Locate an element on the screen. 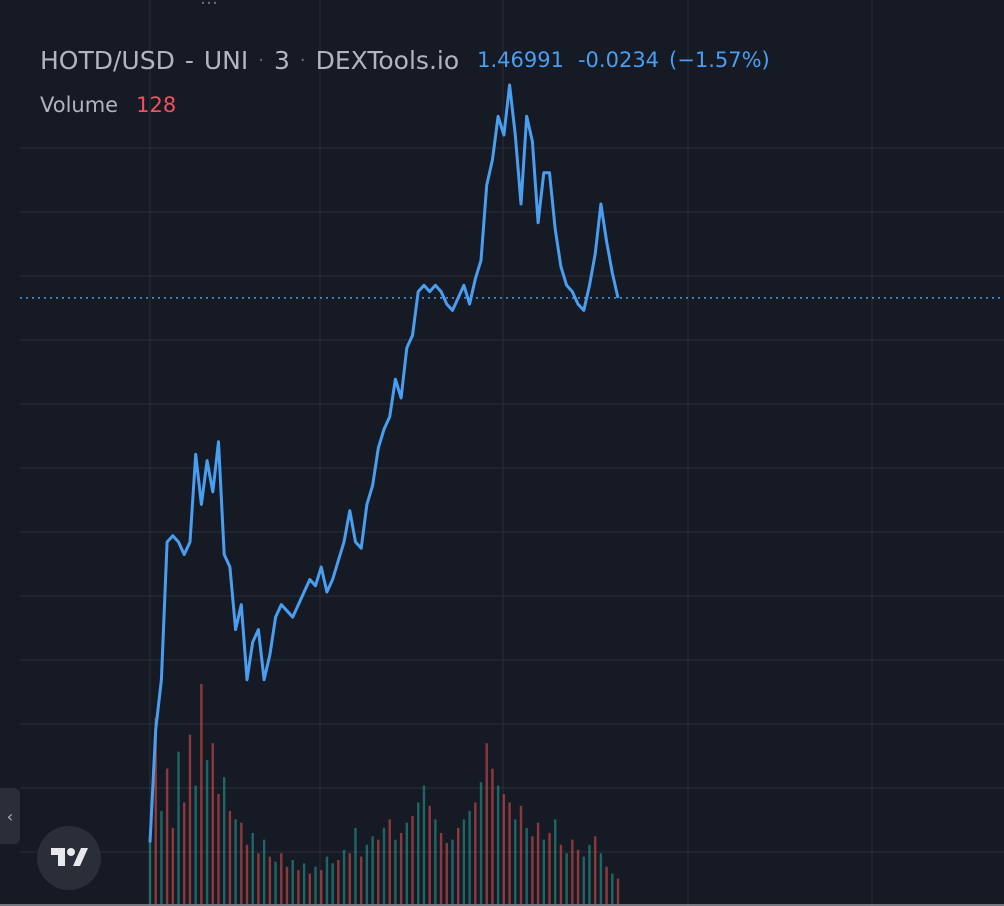 This screenshot has width=1004, height=906. chevron-left-icon: ‹ is located at coordinates (10, 816).